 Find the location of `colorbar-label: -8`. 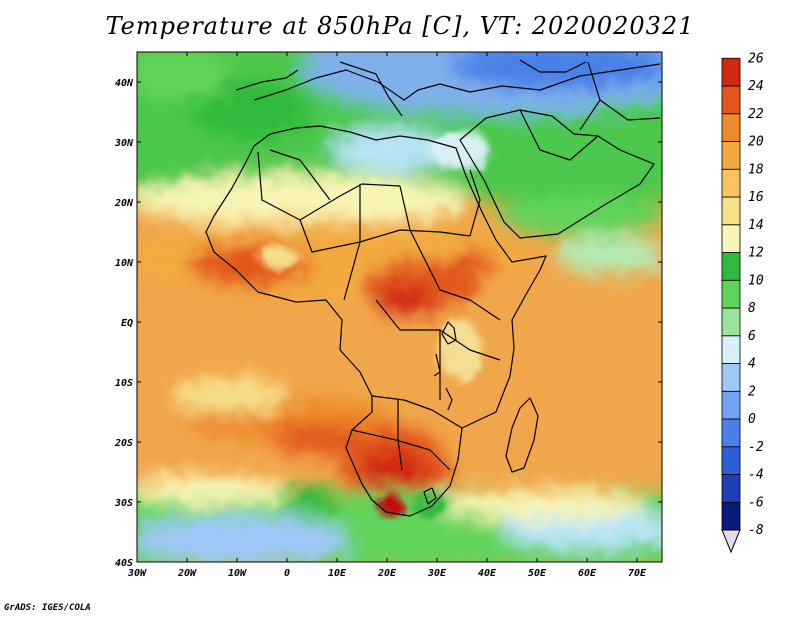

colorbar-label: -8 is located at coordinates (756, 530).